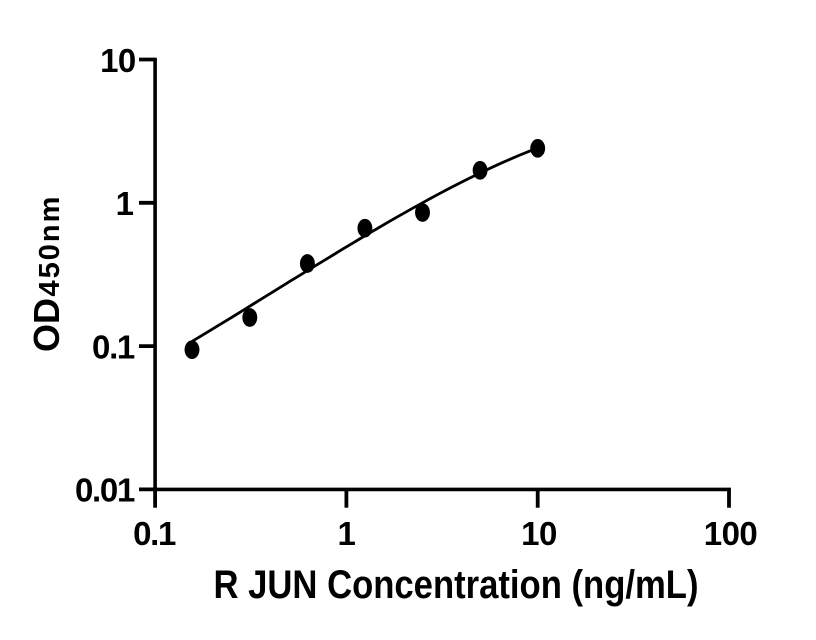 The height and width of the screenshot is (640, 816). I want to click on svg-text: 450nm, so click(50, 246).